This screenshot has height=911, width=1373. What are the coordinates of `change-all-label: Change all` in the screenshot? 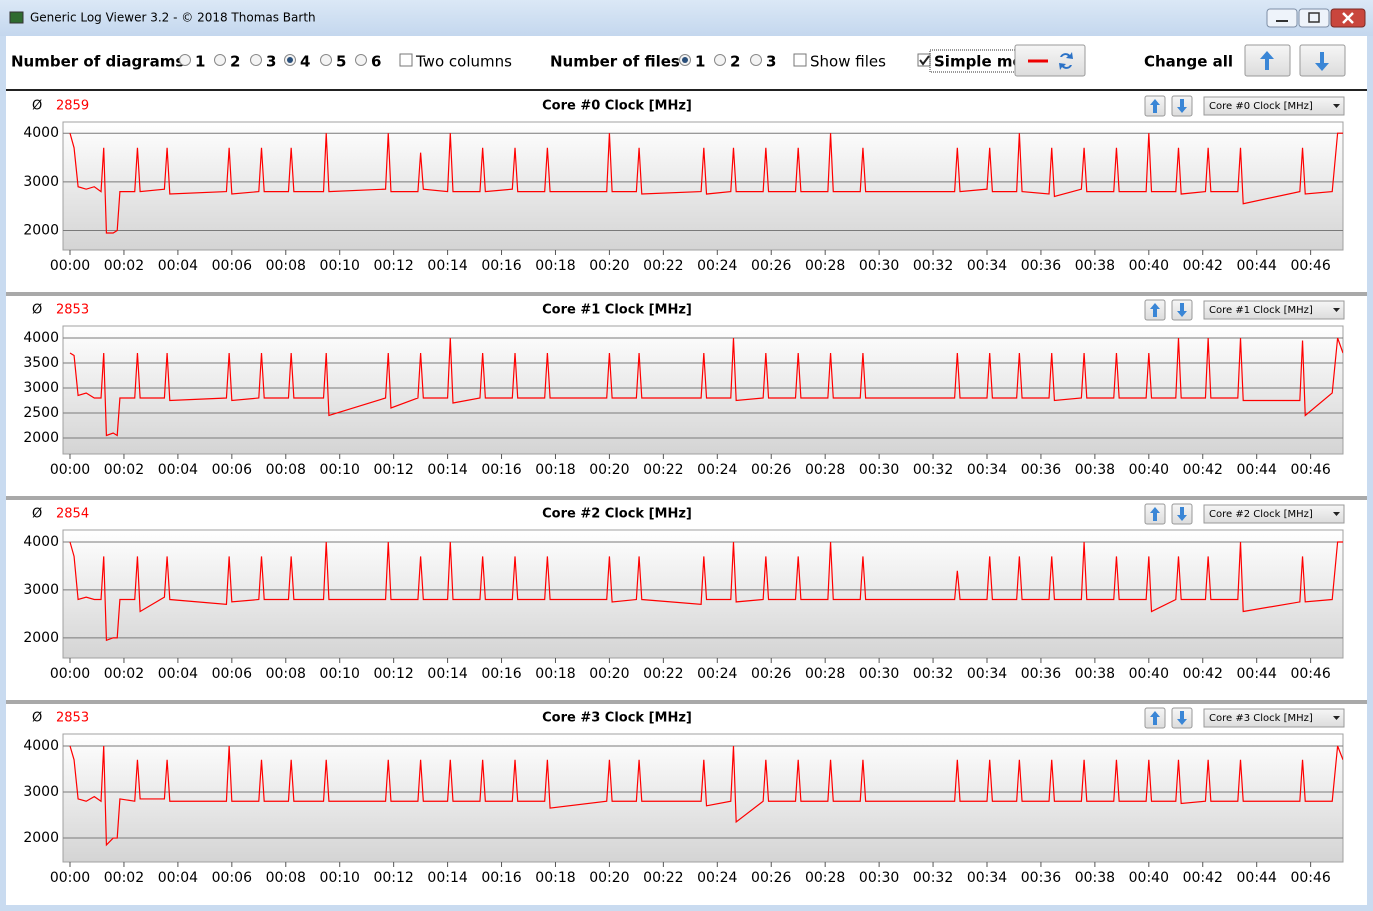 It's located at (1188, 62).